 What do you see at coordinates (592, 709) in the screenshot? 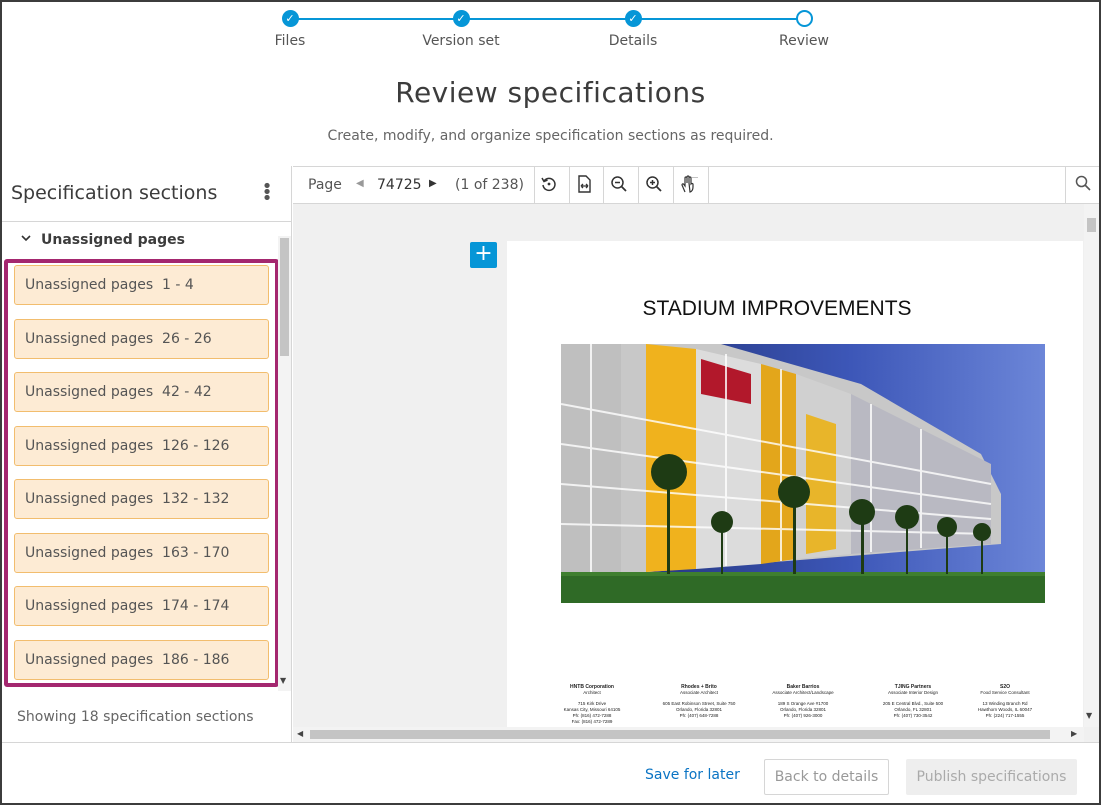
I see `address-line: Kansas City, Missouri 64105` at bounding box center [592, 709].